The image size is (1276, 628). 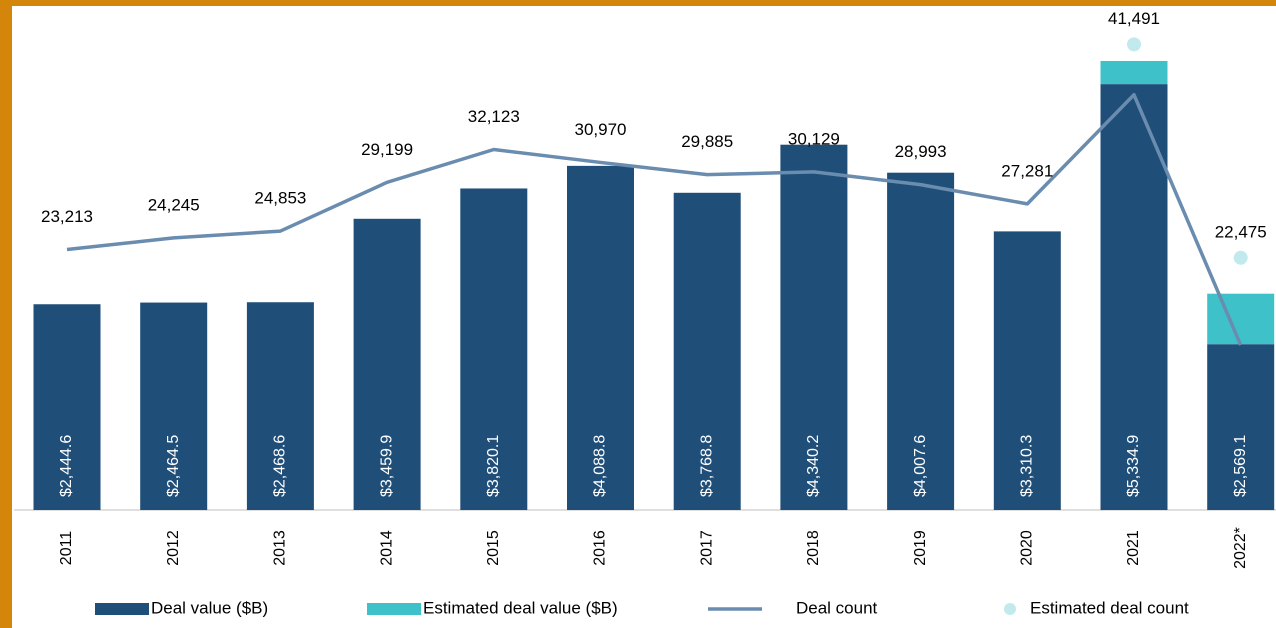 I want to click on x-tick-label: 2013, so click(x=280, y=548).